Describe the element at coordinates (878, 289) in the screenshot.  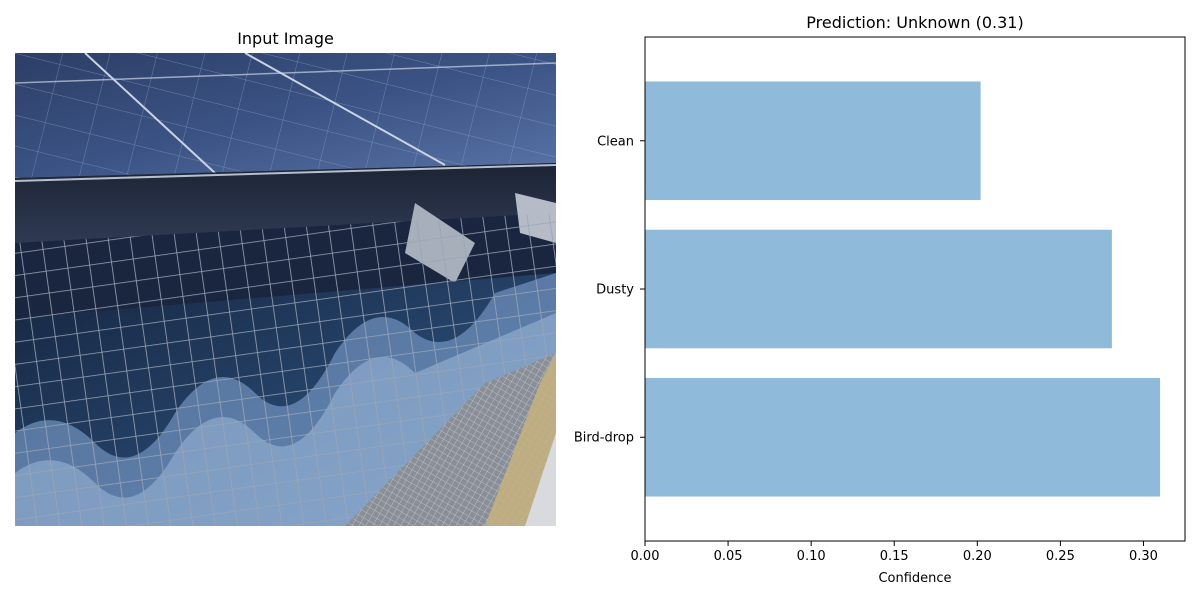
I see `bar-dusty` at that location.